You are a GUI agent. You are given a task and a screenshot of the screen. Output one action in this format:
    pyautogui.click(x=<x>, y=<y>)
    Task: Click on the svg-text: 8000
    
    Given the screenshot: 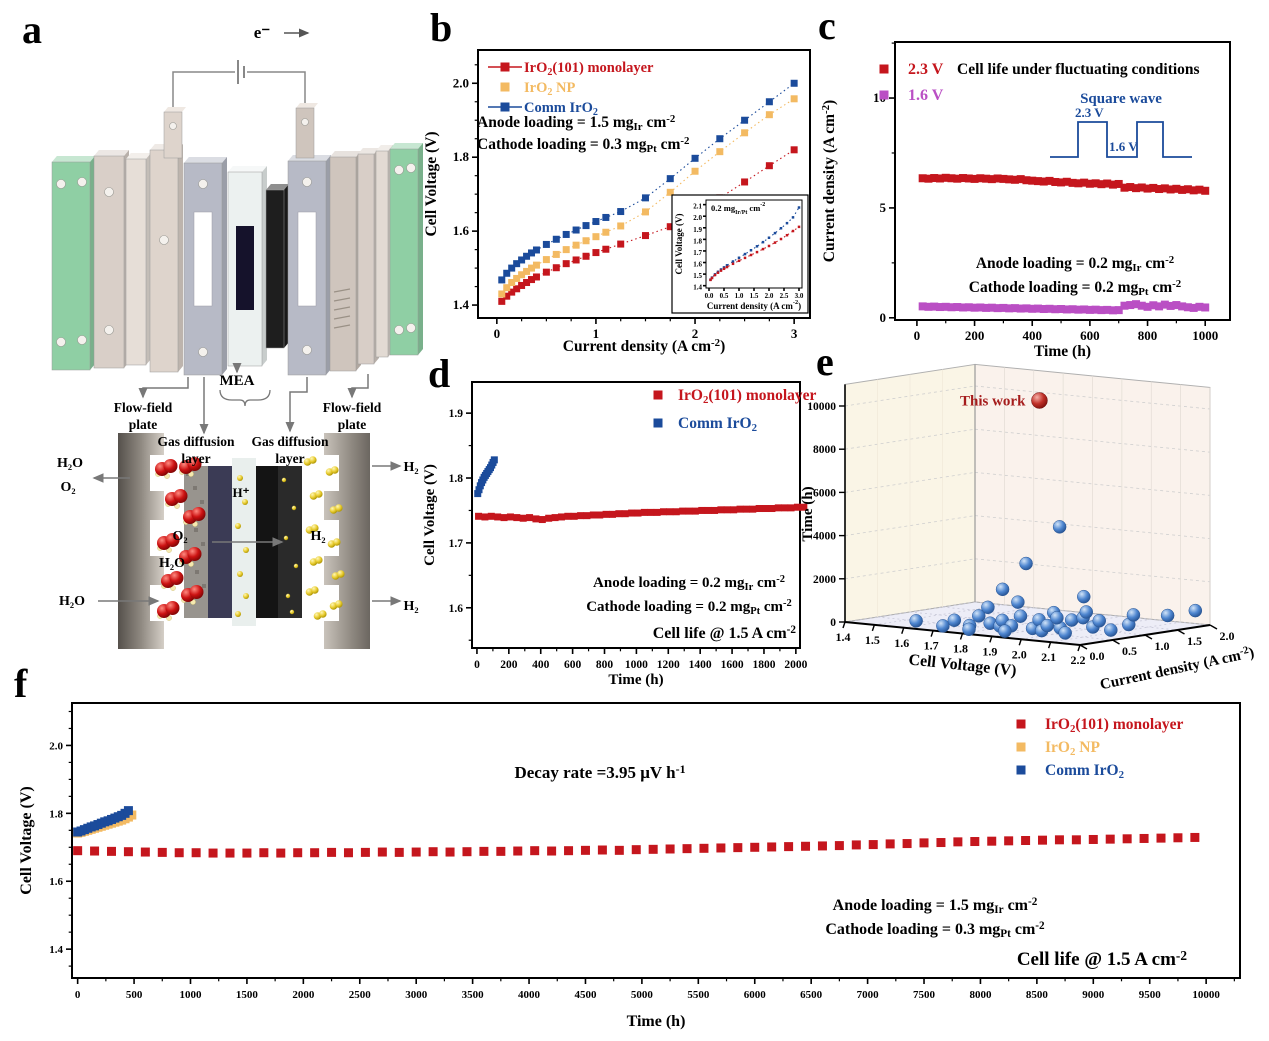 What is the action you would take?
    pyautogui.click(x=980, y=995)
    